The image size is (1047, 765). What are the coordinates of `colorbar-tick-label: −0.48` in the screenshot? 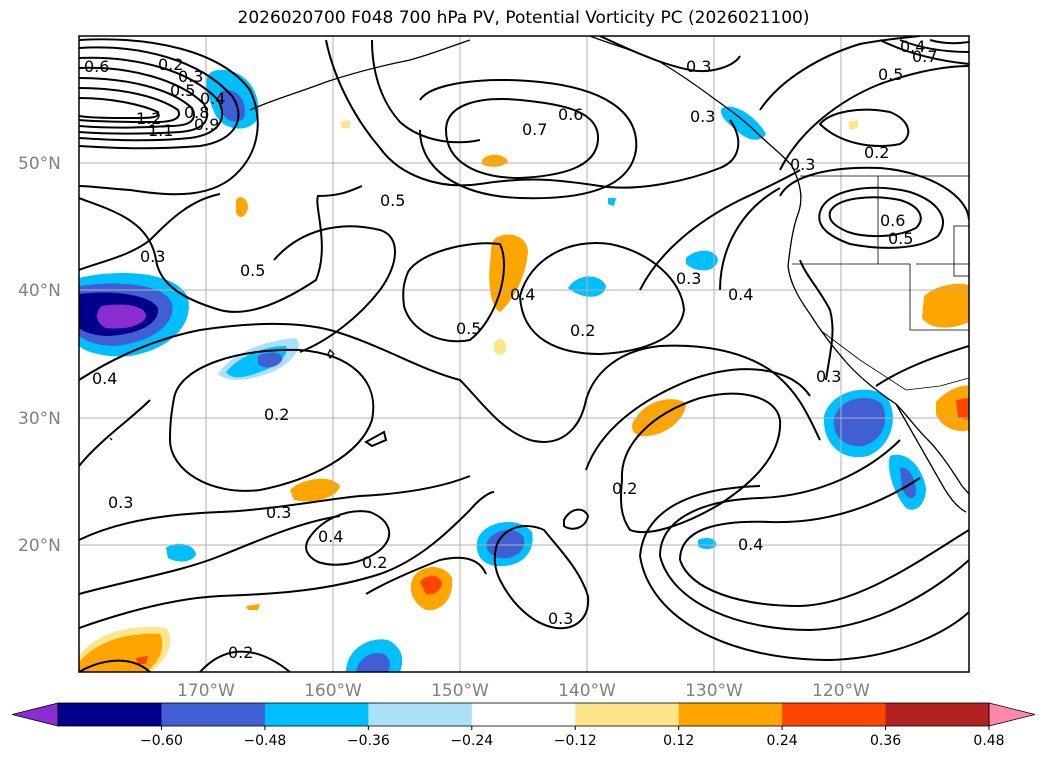 It's located at (264, 741).